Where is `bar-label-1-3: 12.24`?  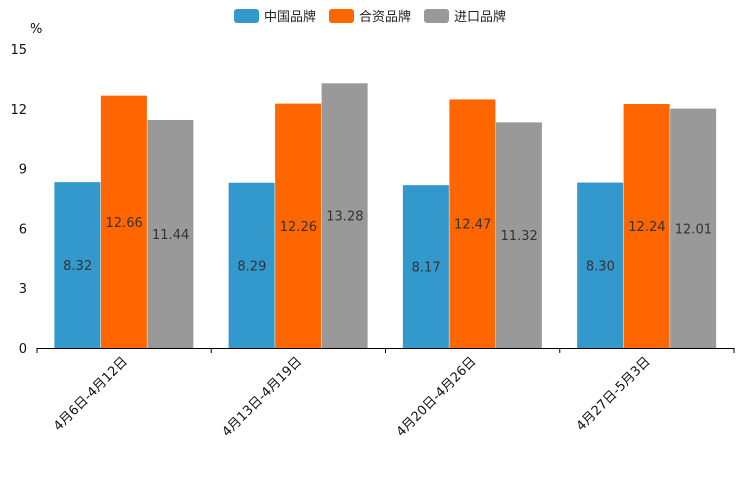 bar-label-1-3: 12.24 is located at coordinates (646, 227).